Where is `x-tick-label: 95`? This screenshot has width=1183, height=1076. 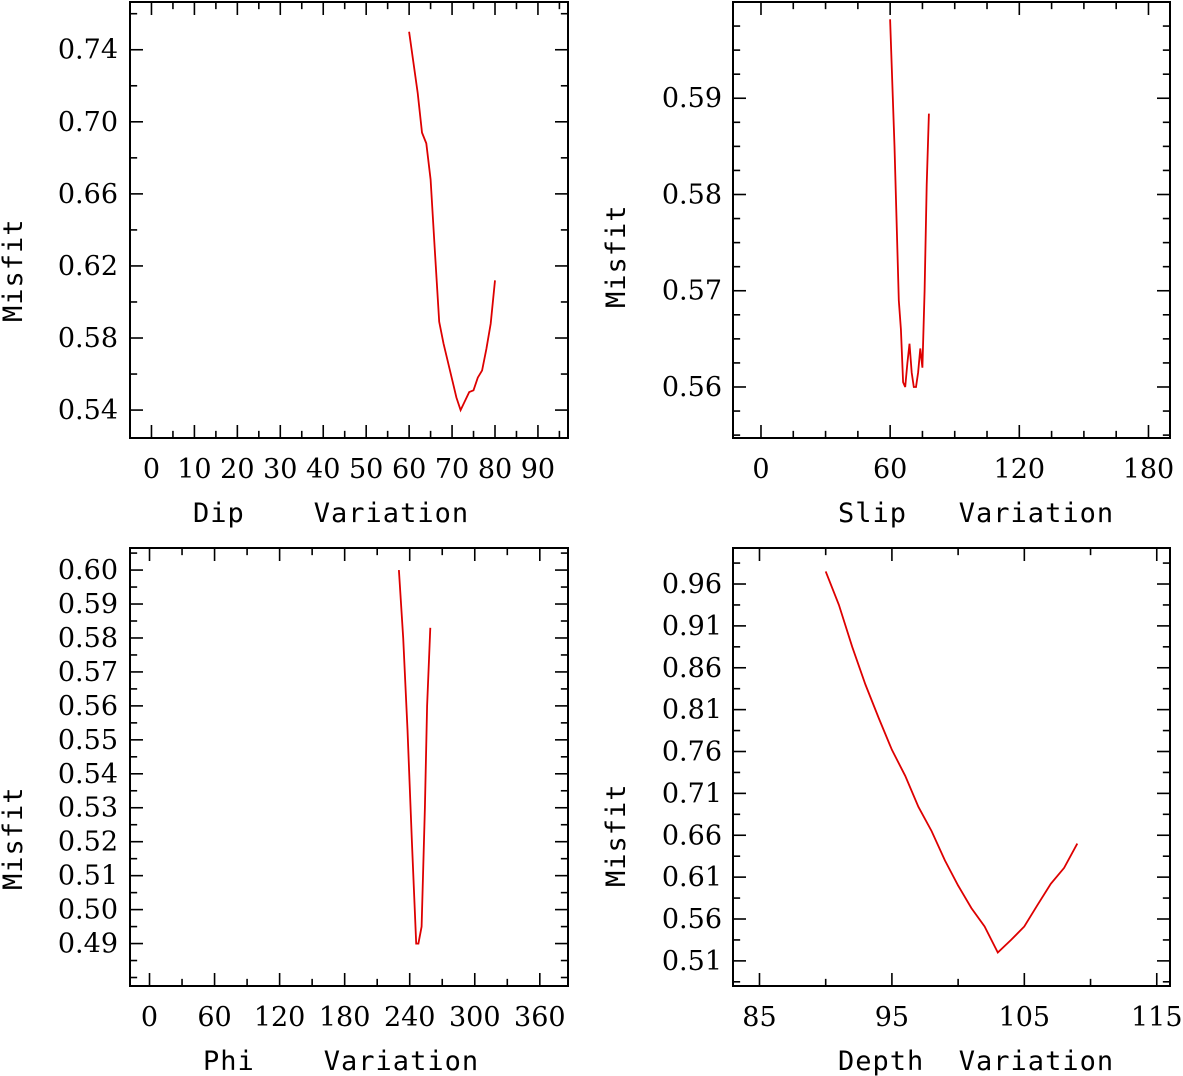 x-tick-label: 95 is located at coordinates (892, 1017).